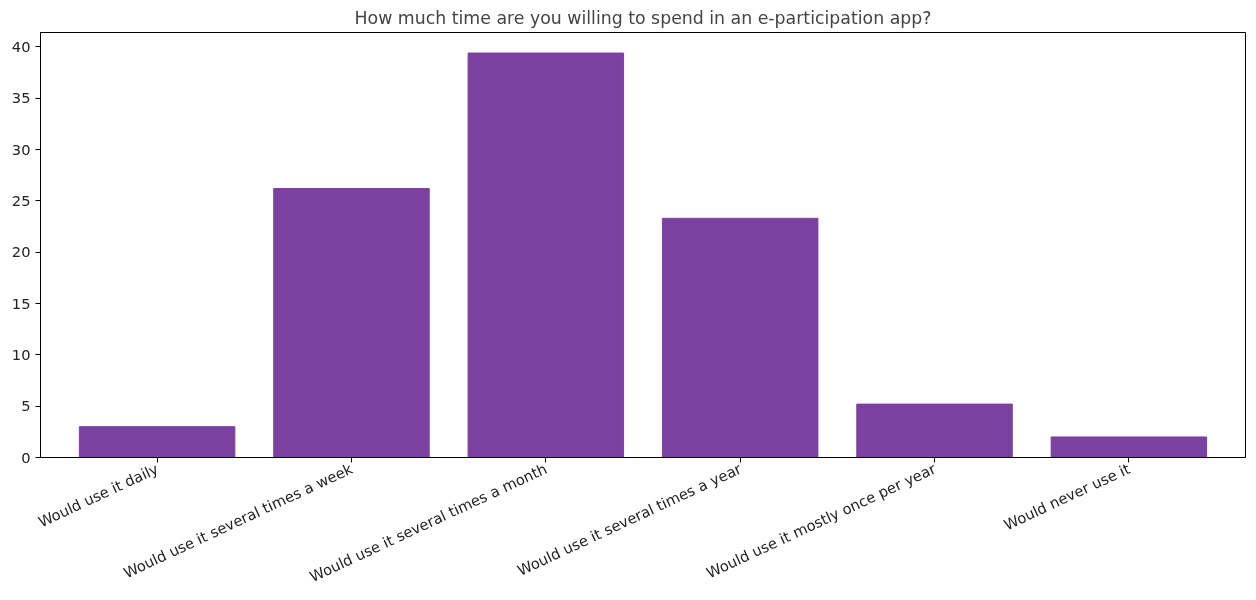 The image size is (1256, 600). Describe the element at coordinates (21, 354) in the screenshot. I see `y-tick-label: 10` at that location.